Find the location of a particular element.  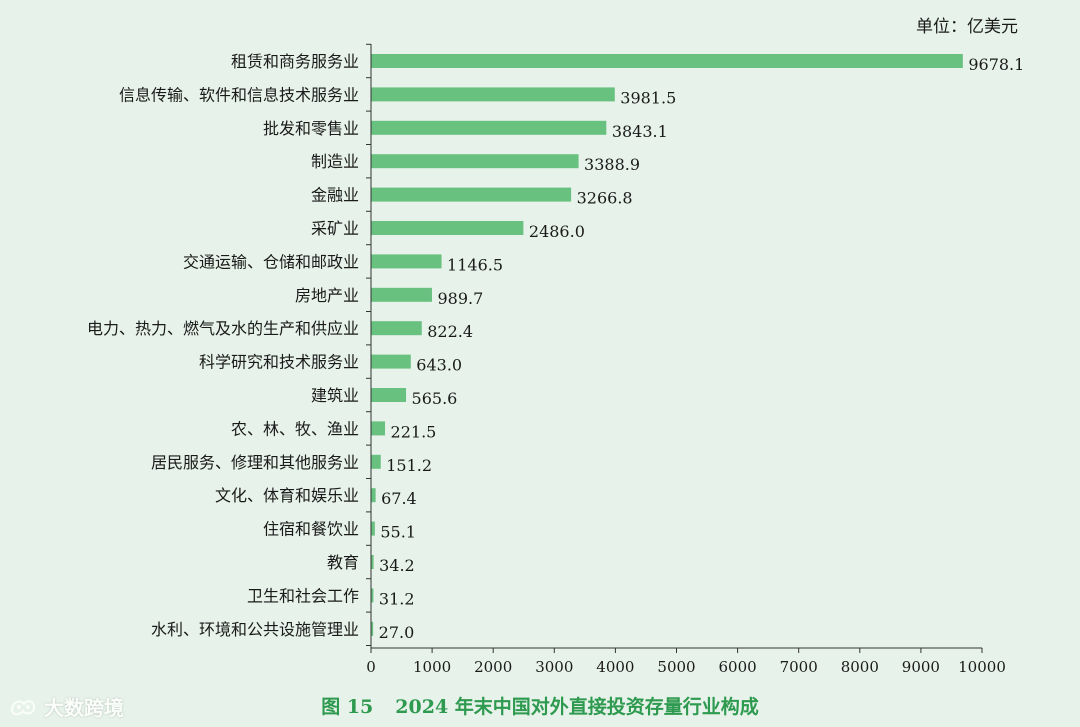

category-label: 租赁和商务服务业 is located at coordinates (295, 61).